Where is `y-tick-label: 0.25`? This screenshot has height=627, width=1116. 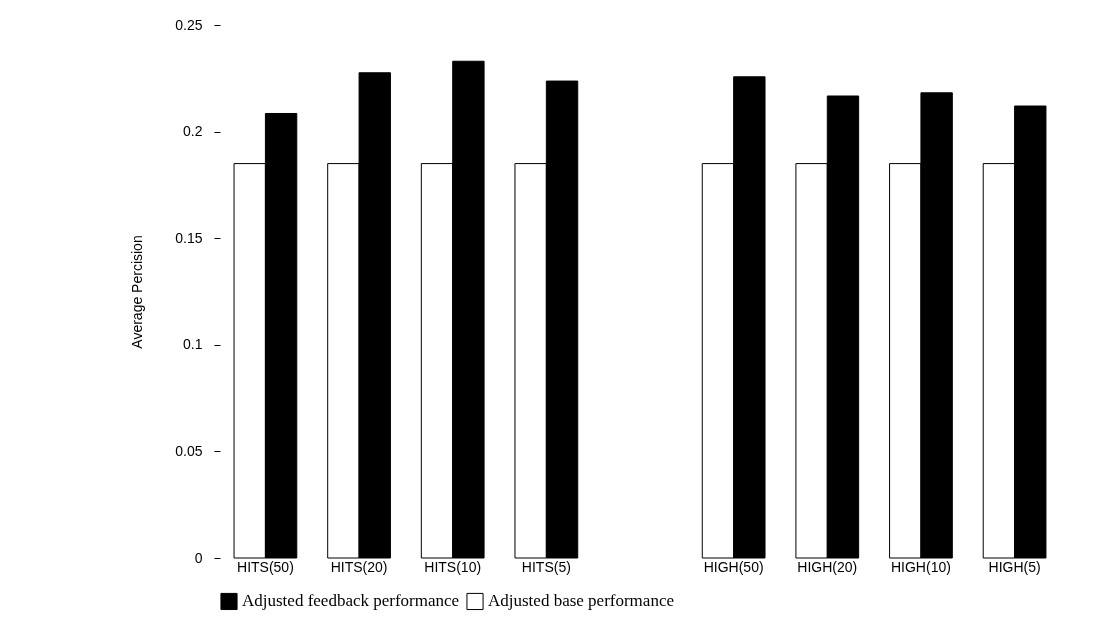
y-tick-label: 0.25 is located at coordinates (189, 24).